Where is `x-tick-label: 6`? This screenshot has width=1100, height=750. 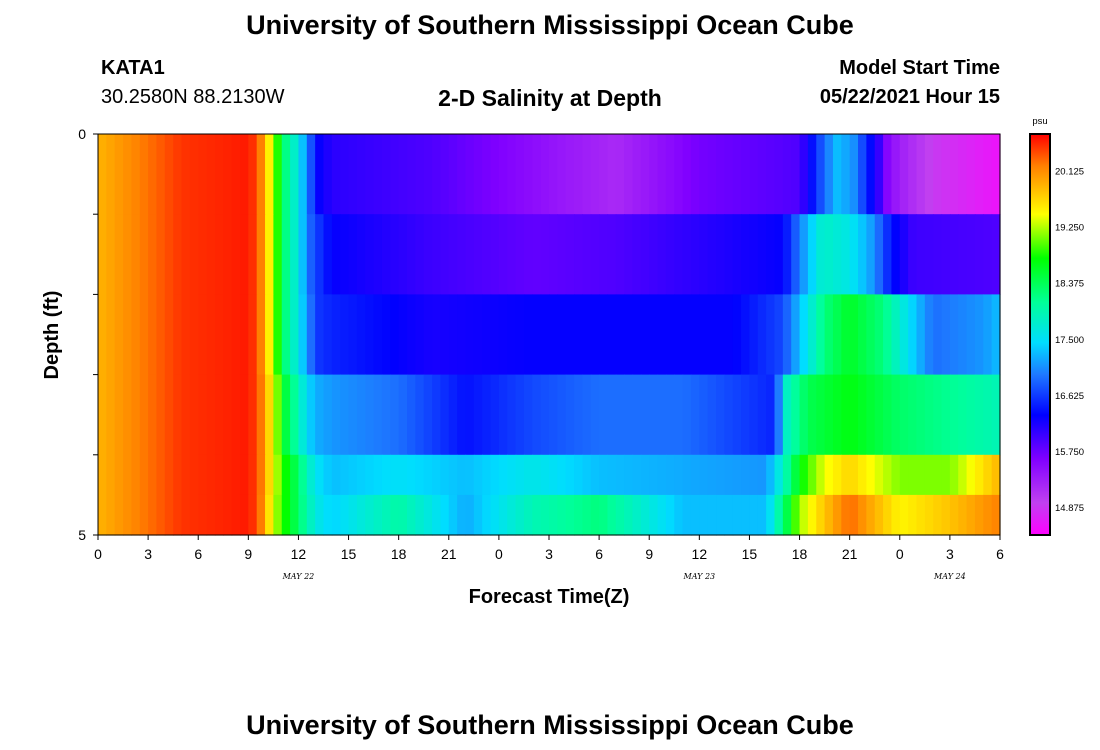 x-tick-label: 6 is located at coordinates (198, 554).